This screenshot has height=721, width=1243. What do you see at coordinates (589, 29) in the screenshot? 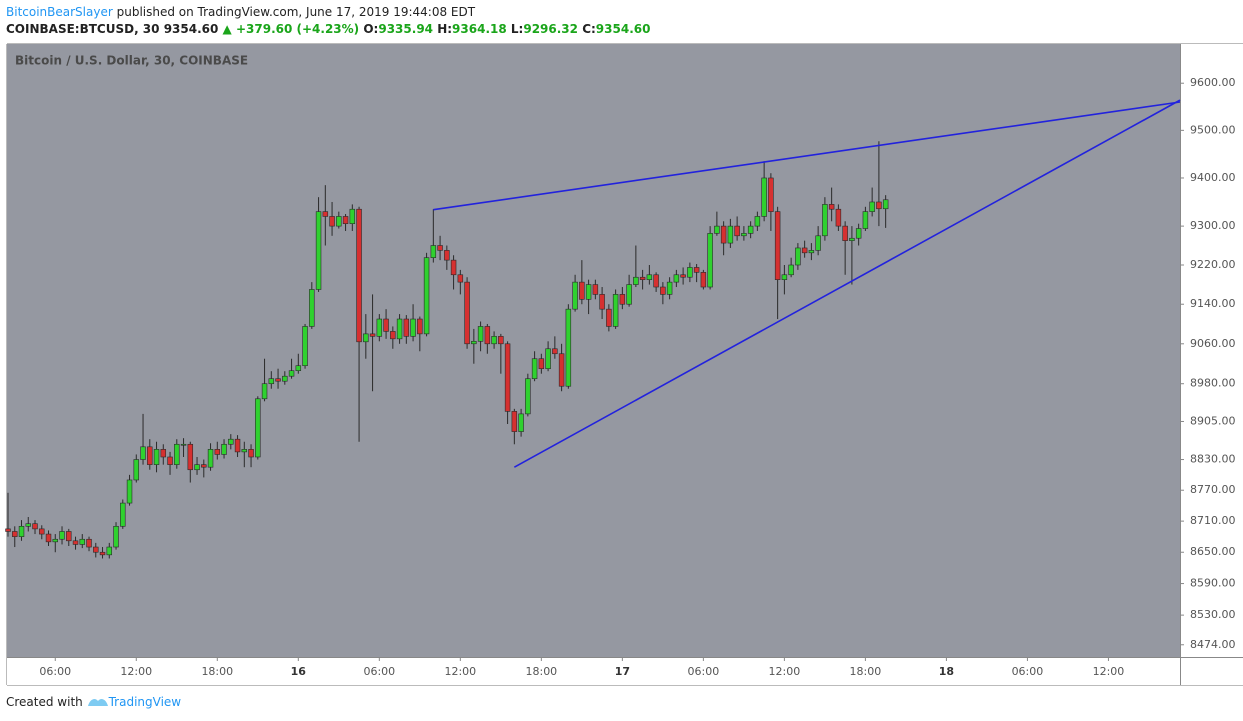
I see `c-label: C:` at bounding box center [589, 29].